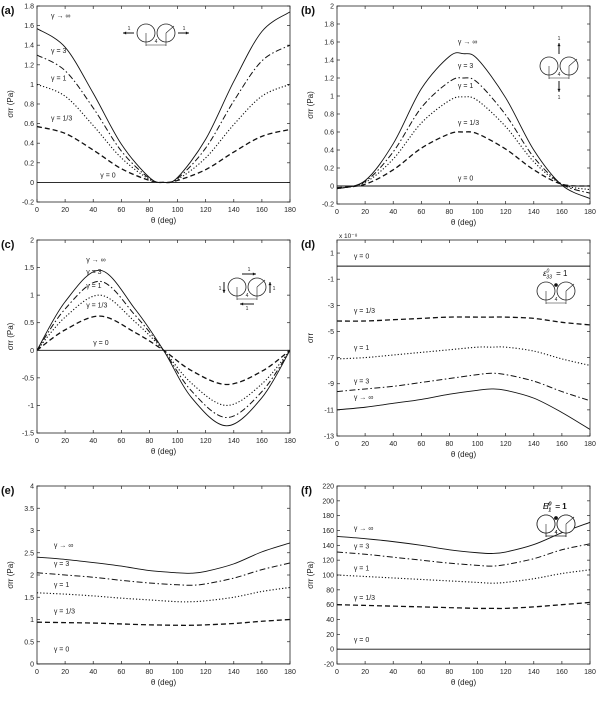  I want to click on x-tick-label: 40, so click(93, 210).